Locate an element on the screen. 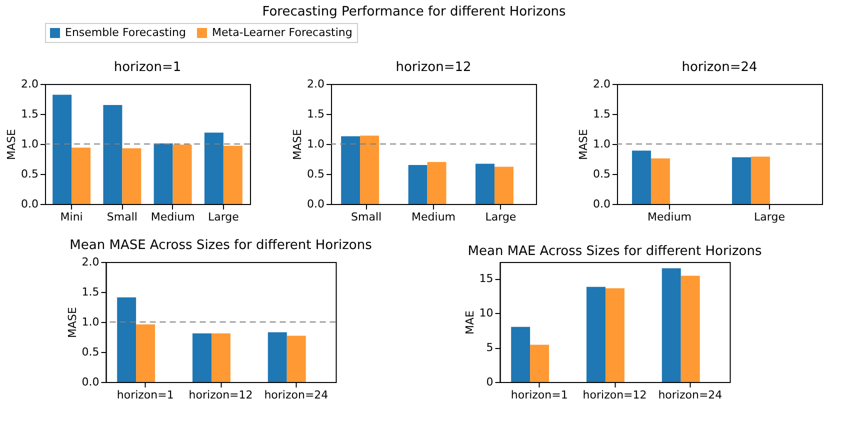  legend-label: Ensemble Forecasting is located at coordinates (125, 32).